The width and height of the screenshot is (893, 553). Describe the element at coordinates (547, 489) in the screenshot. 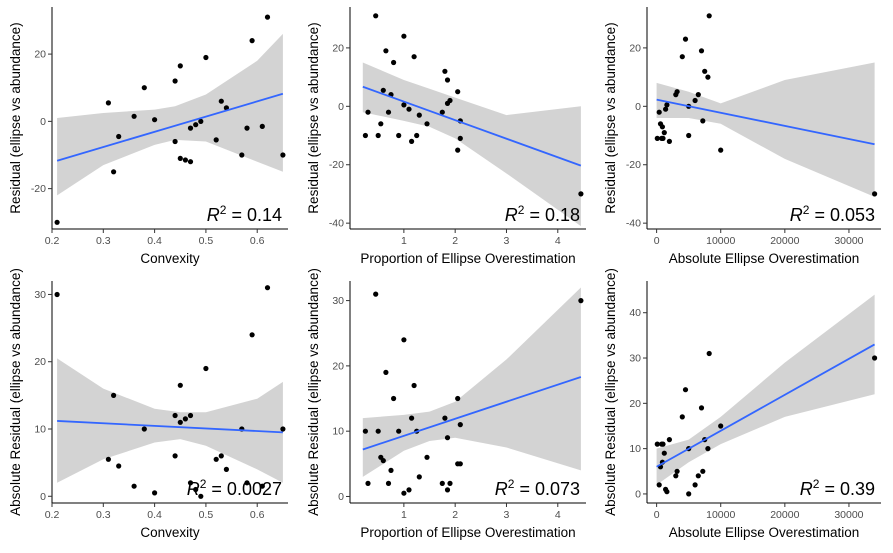

I see `r-value: = 0.073` at that location.